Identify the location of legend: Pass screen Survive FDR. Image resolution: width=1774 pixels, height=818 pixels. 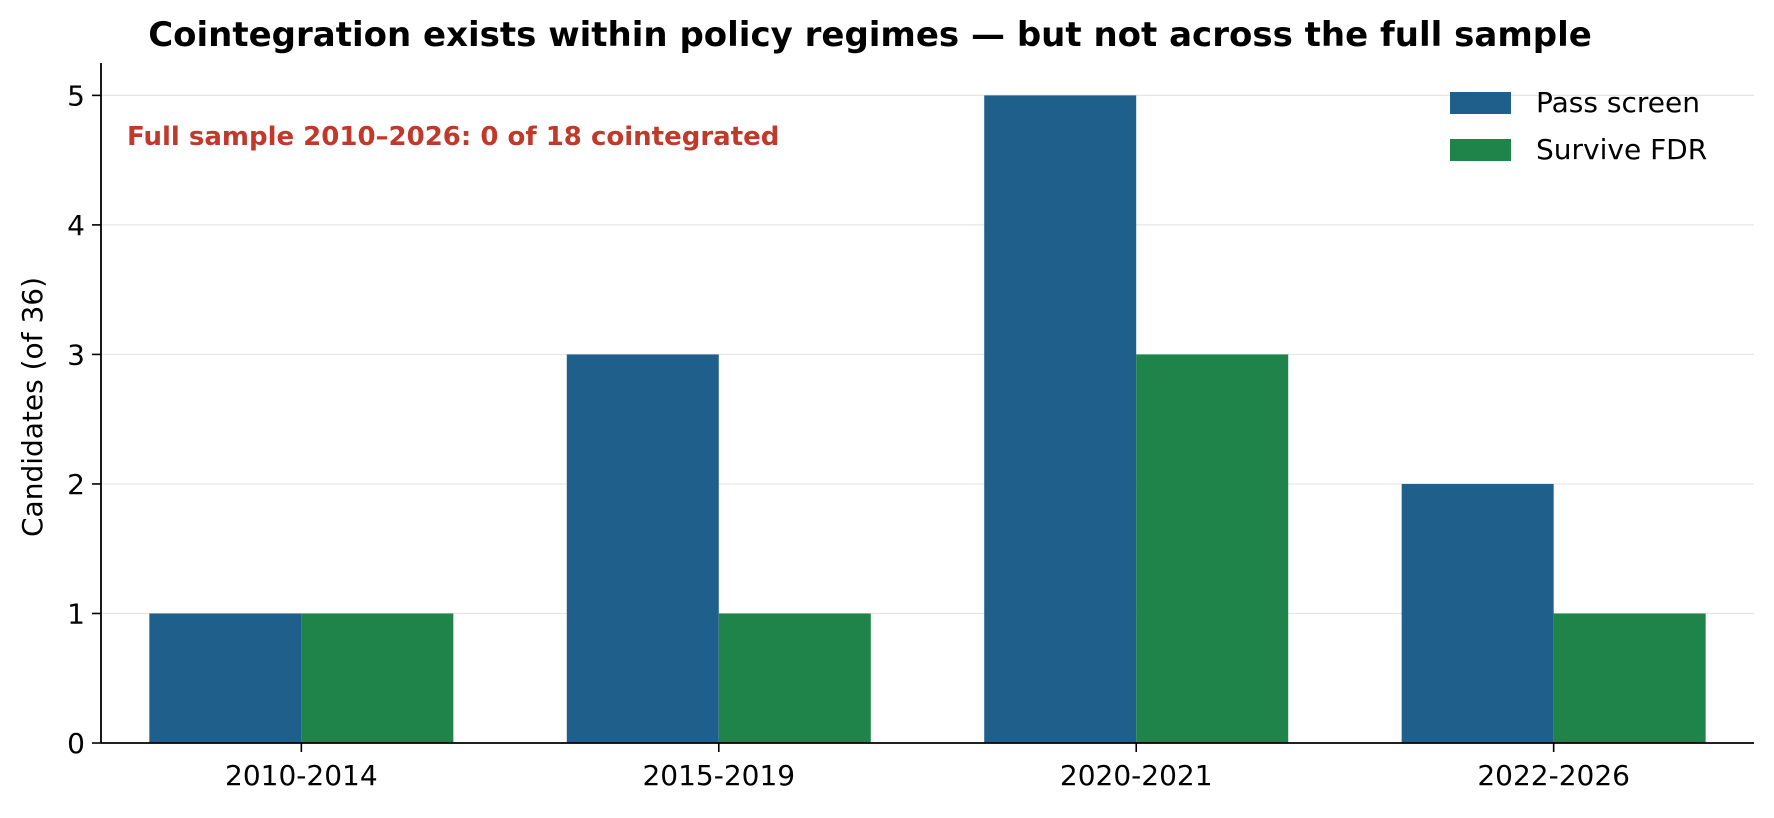
(1578, 126).